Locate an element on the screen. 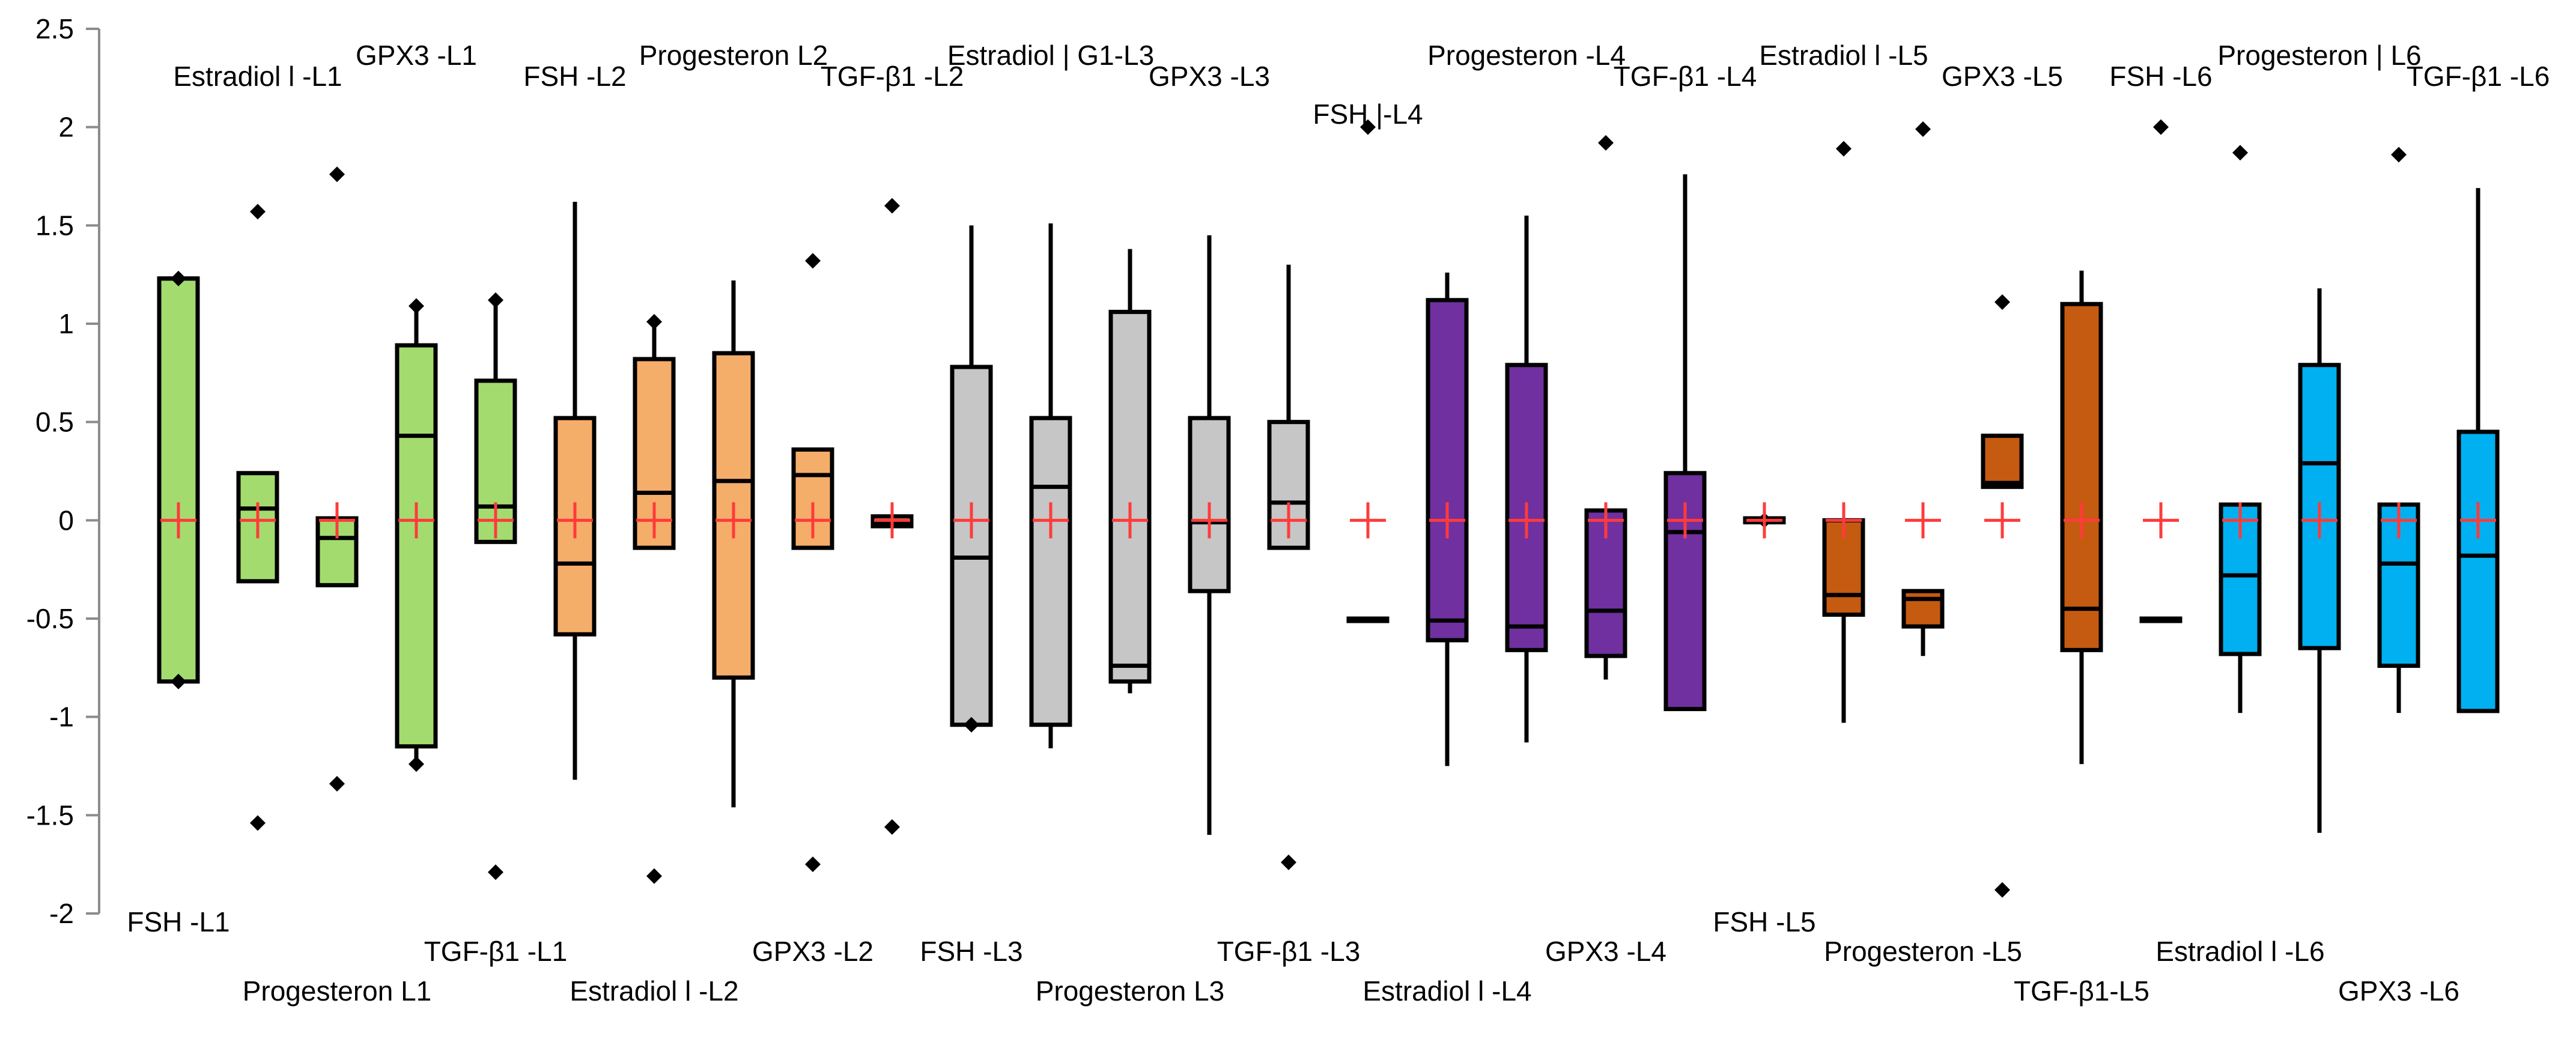 The width and height of the screenshot is (2576, 1042). box-label: GPX3 -L2 is located at coordinates (812, 951).